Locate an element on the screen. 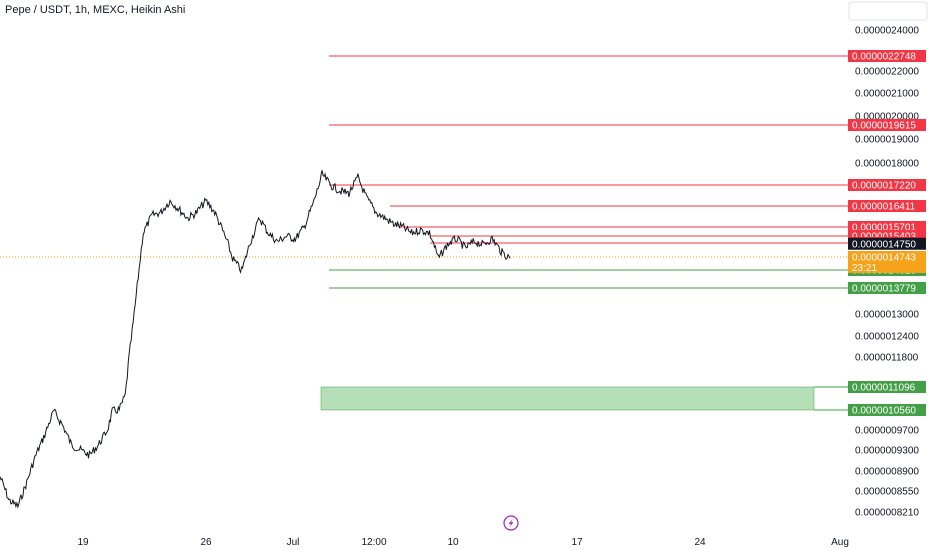 This screenshot has height=550, width=932. y-tick-label: 0.0000008550 is located at coordinates (887, 492).